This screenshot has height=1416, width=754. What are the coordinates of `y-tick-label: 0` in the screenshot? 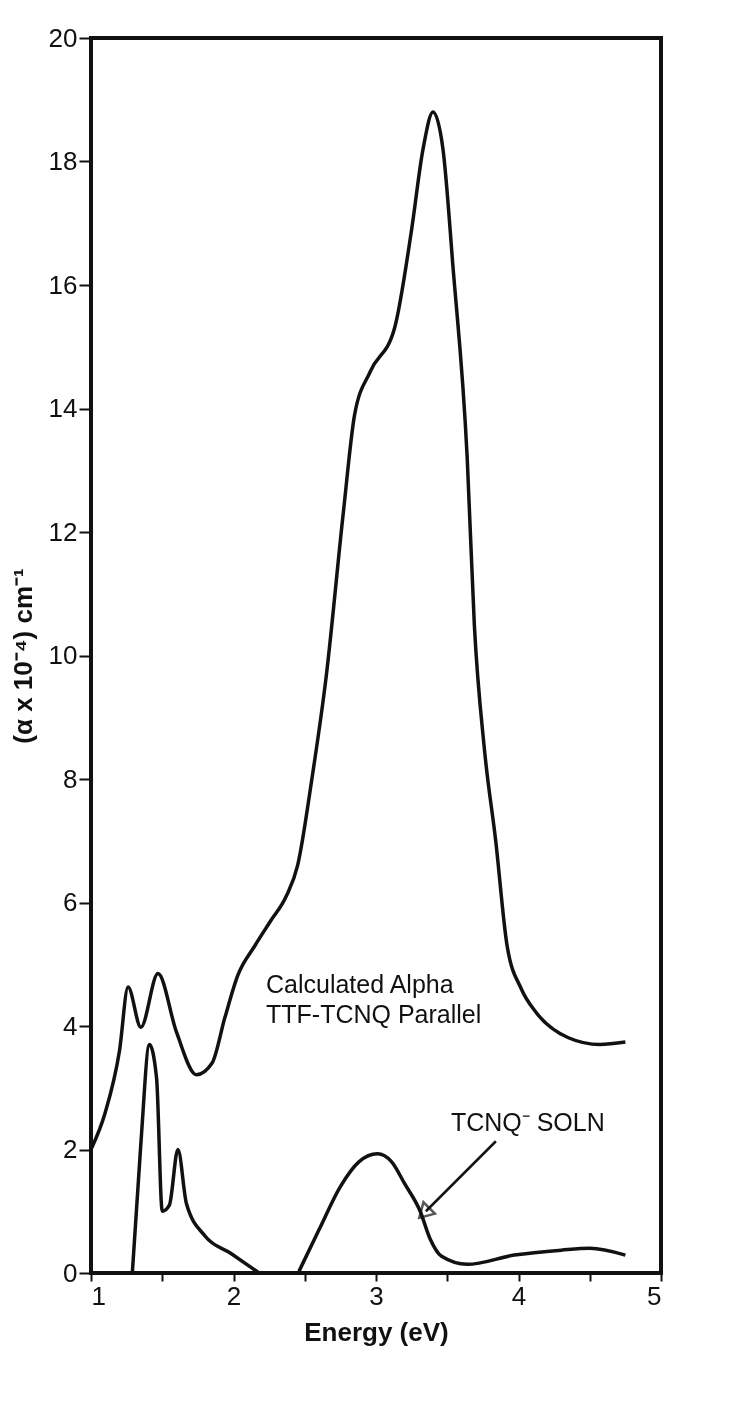 It's located at (70, 1272).